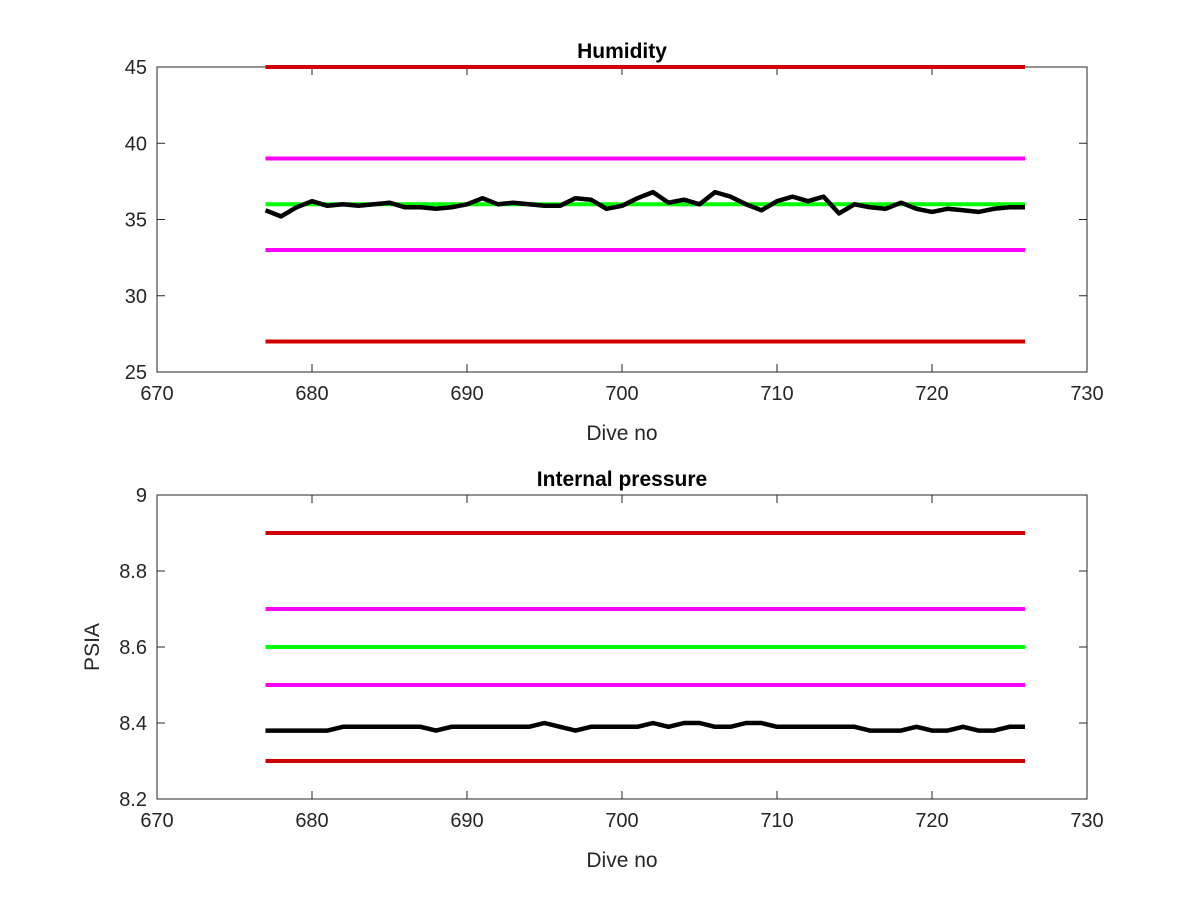  Describe the element at coordinates (136, 68) in the screenshot. I see `y-tick-label: 45` at that location.